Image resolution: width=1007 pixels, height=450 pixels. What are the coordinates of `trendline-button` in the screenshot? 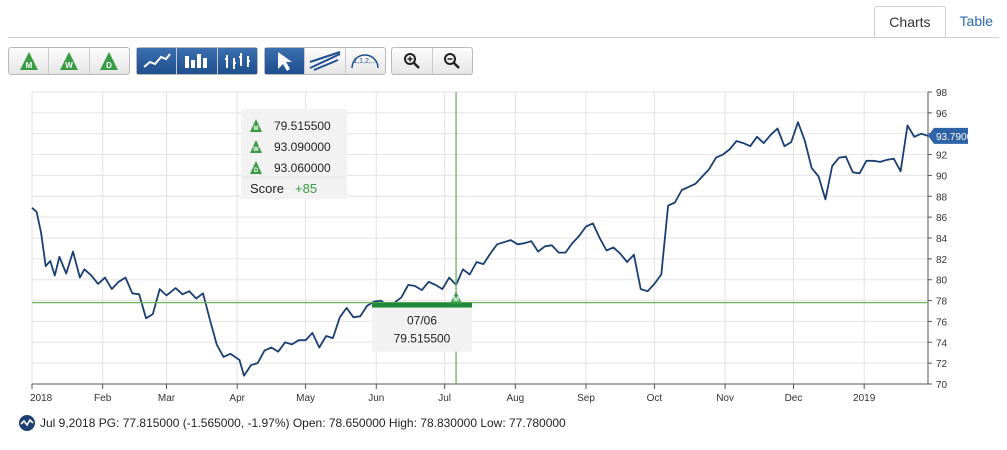 It's located at (325, 61).